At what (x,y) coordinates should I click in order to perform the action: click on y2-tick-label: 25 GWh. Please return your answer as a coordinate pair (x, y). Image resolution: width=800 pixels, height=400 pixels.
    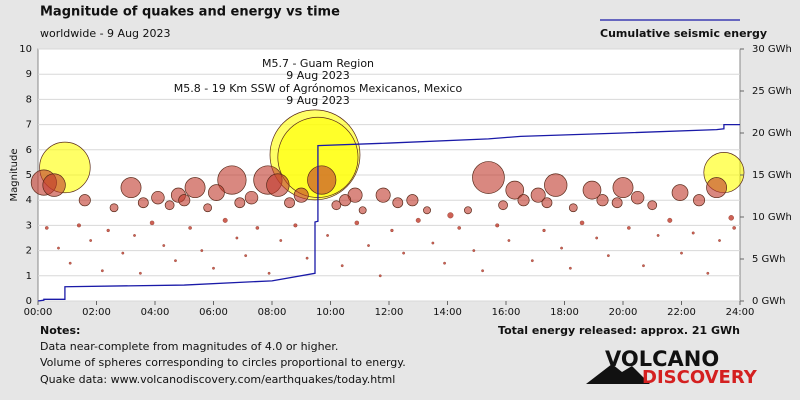
    Looking at the image, I should click on (772, 91).